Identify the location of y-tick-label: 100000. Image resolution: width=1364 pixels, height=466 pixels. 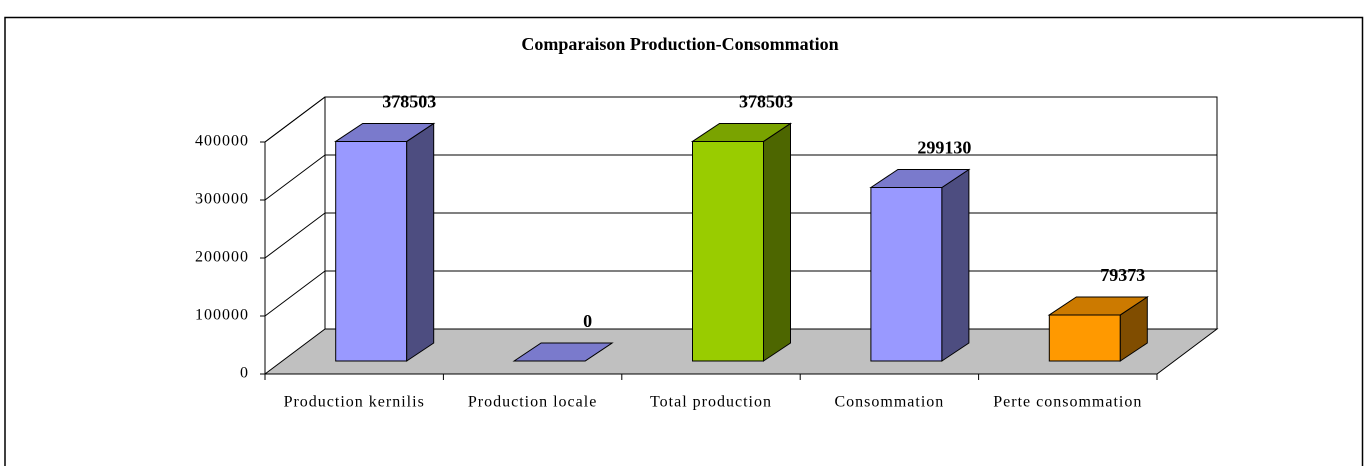
(222, 315).